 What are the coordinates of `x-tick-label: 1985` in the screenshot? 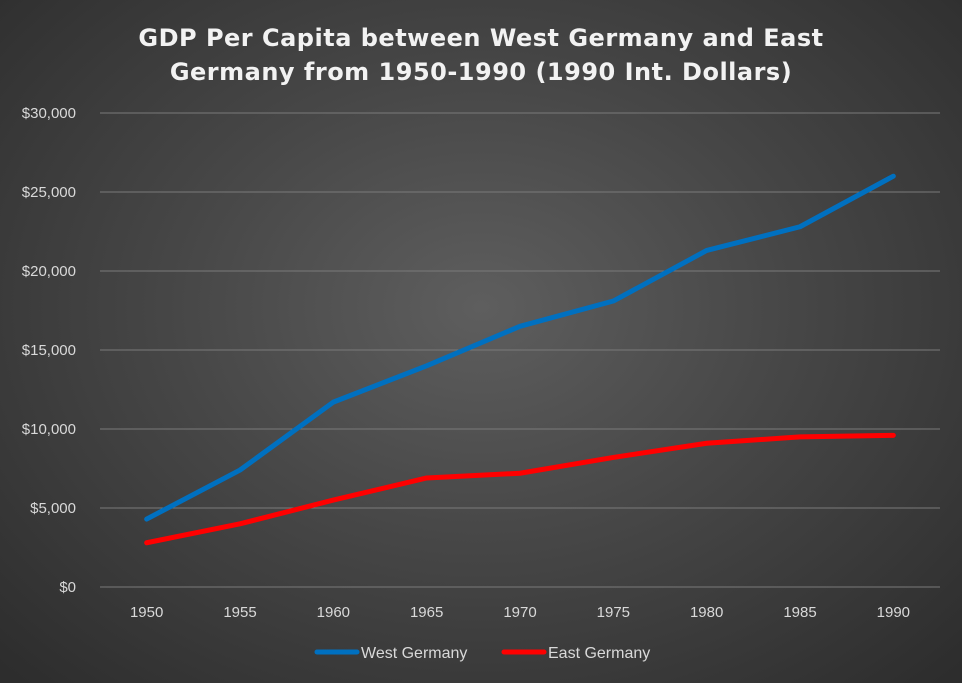 It's located at (799, 612).